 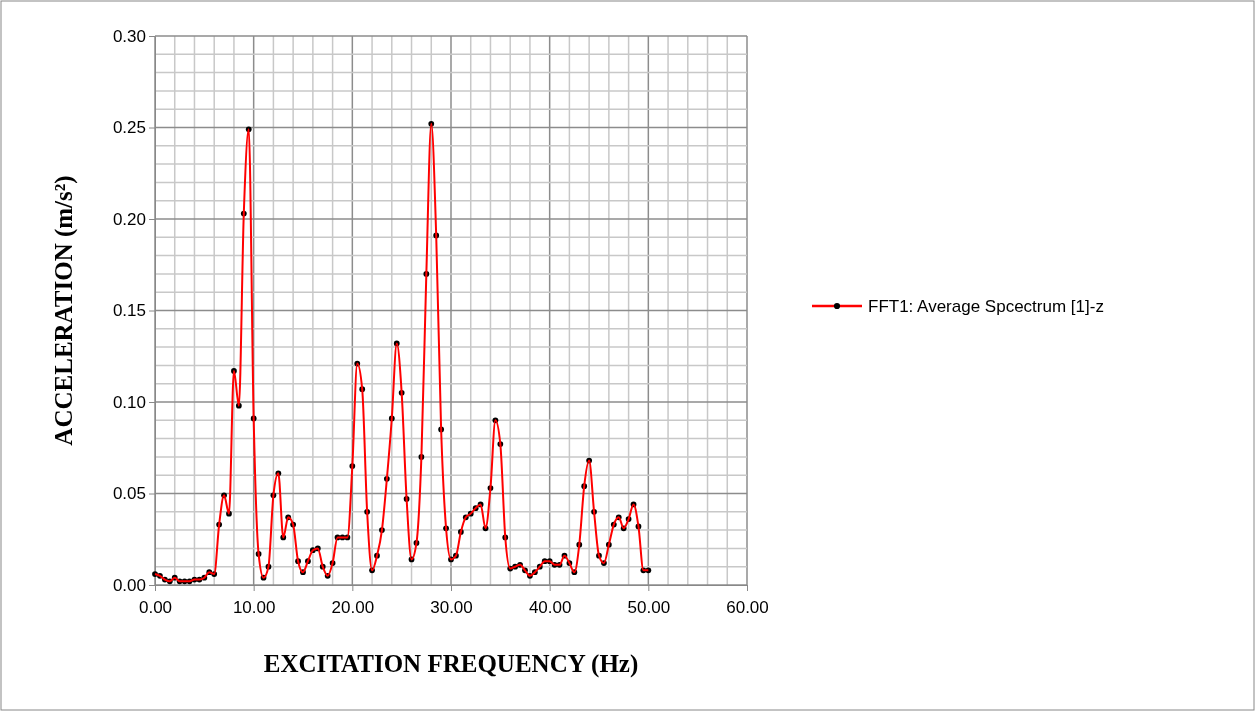 What do you see at coordinates (129, 311) in the screenshot?
I see `y-tick-label: 0.15` at bounding box center [129, 311].